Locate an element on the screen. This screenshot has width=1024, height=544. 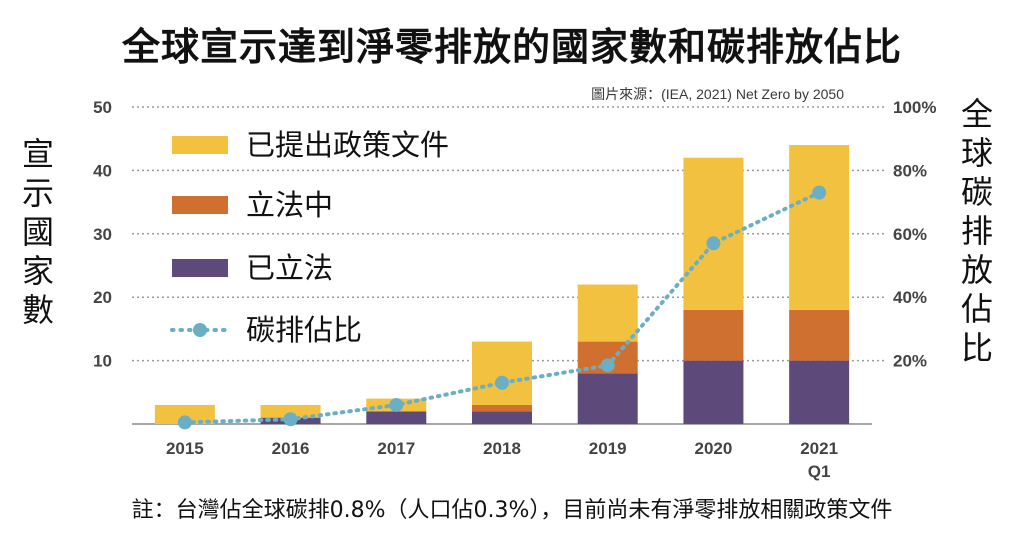
y2-tick-label: 20% is located at coordinates (910, 361).